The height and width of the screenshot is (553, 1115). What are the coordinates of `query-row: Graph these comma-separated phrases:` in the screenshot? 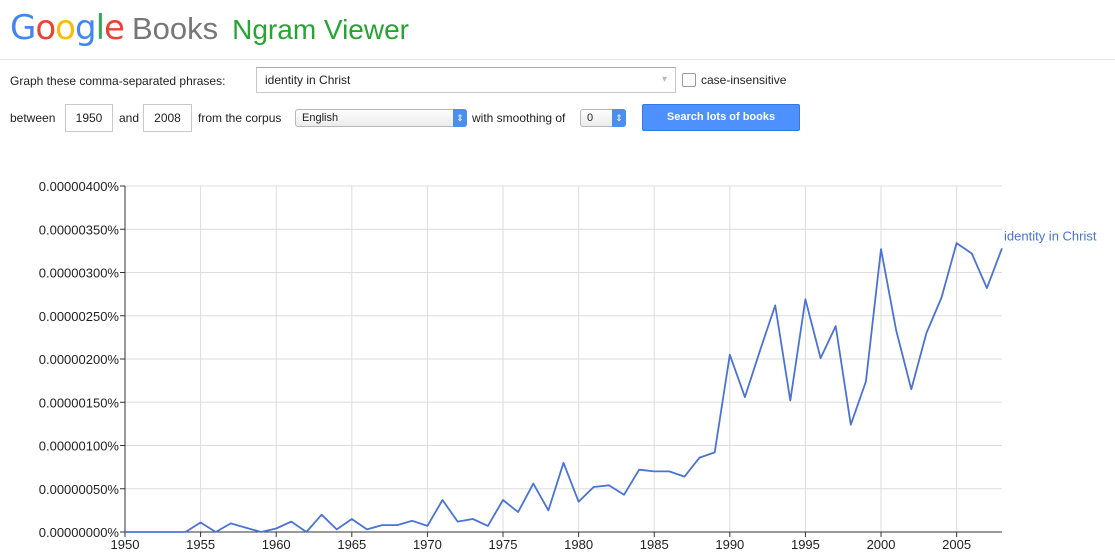 It's located at (117, 81).